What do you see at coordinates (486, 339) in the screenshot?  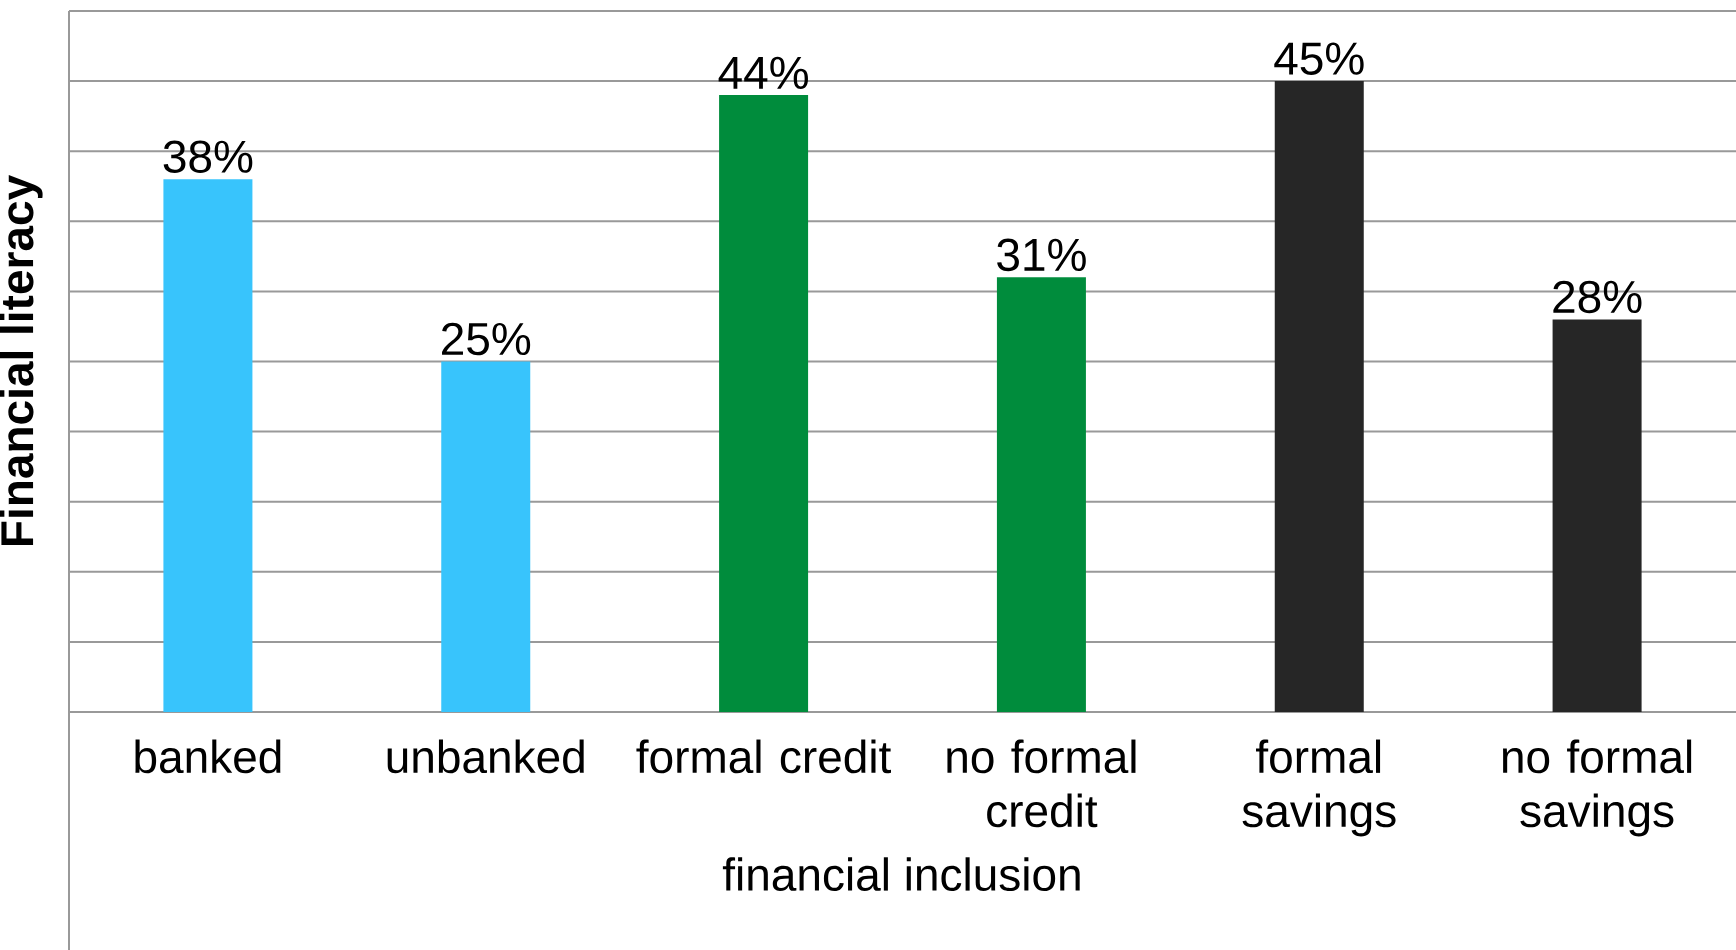 I see `data-label: 25%` at bounding box center [486, 339].